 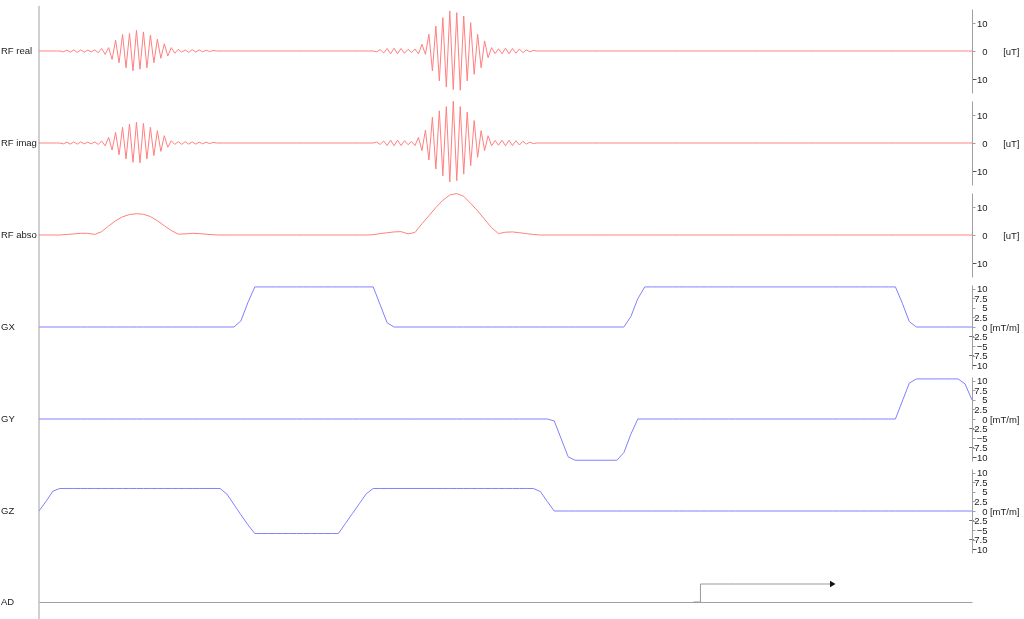 What do you see at coordinates (8, 326) in the screenshot?
I see `text: GX` at bounding box center [8, 326].